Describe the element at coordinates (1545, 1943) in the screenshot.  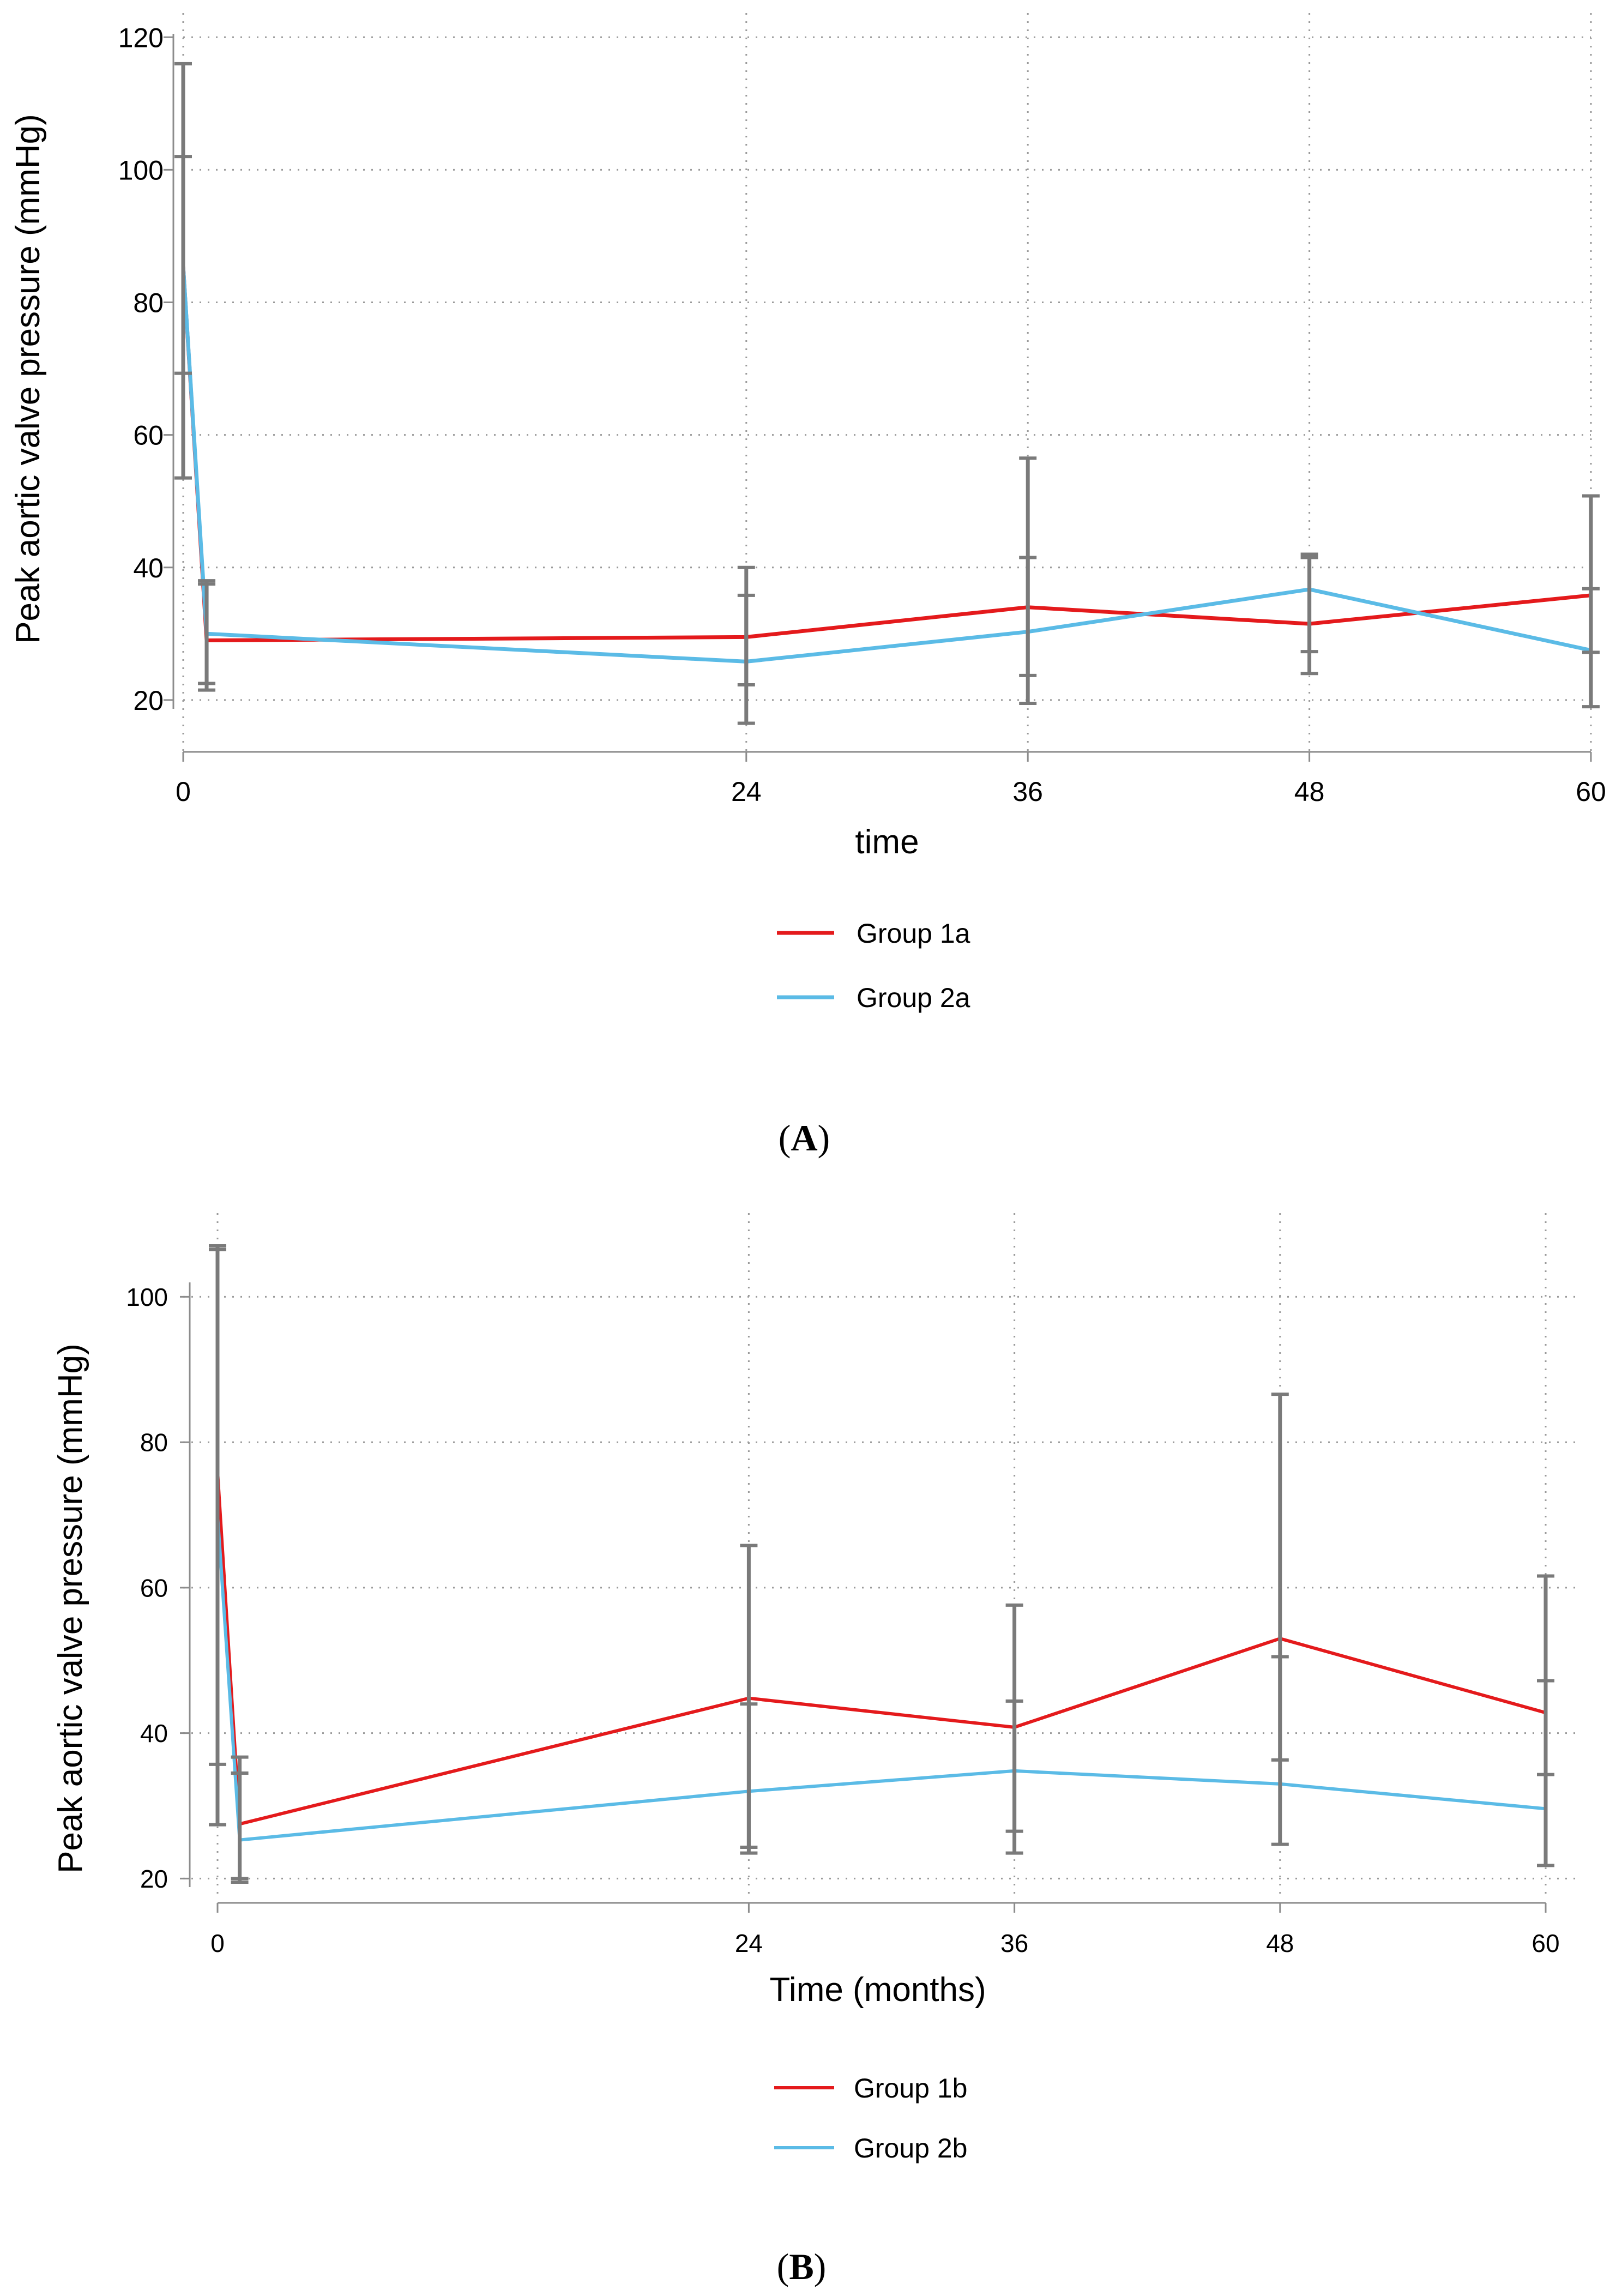
I see `panel-b-x-tick-label: 60` at that location.